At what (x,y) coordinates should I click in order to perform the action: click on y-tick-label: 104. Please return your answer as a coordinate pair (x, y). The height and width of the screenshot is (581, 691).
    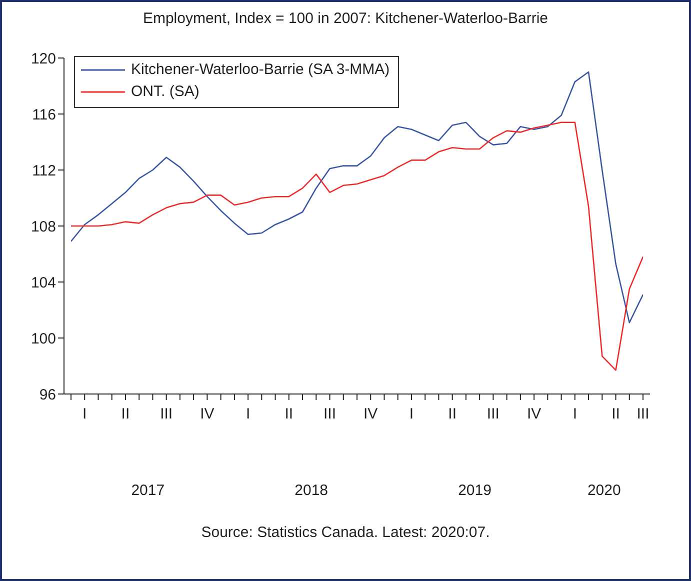
    Looking at the image, I should click on (43, 283).